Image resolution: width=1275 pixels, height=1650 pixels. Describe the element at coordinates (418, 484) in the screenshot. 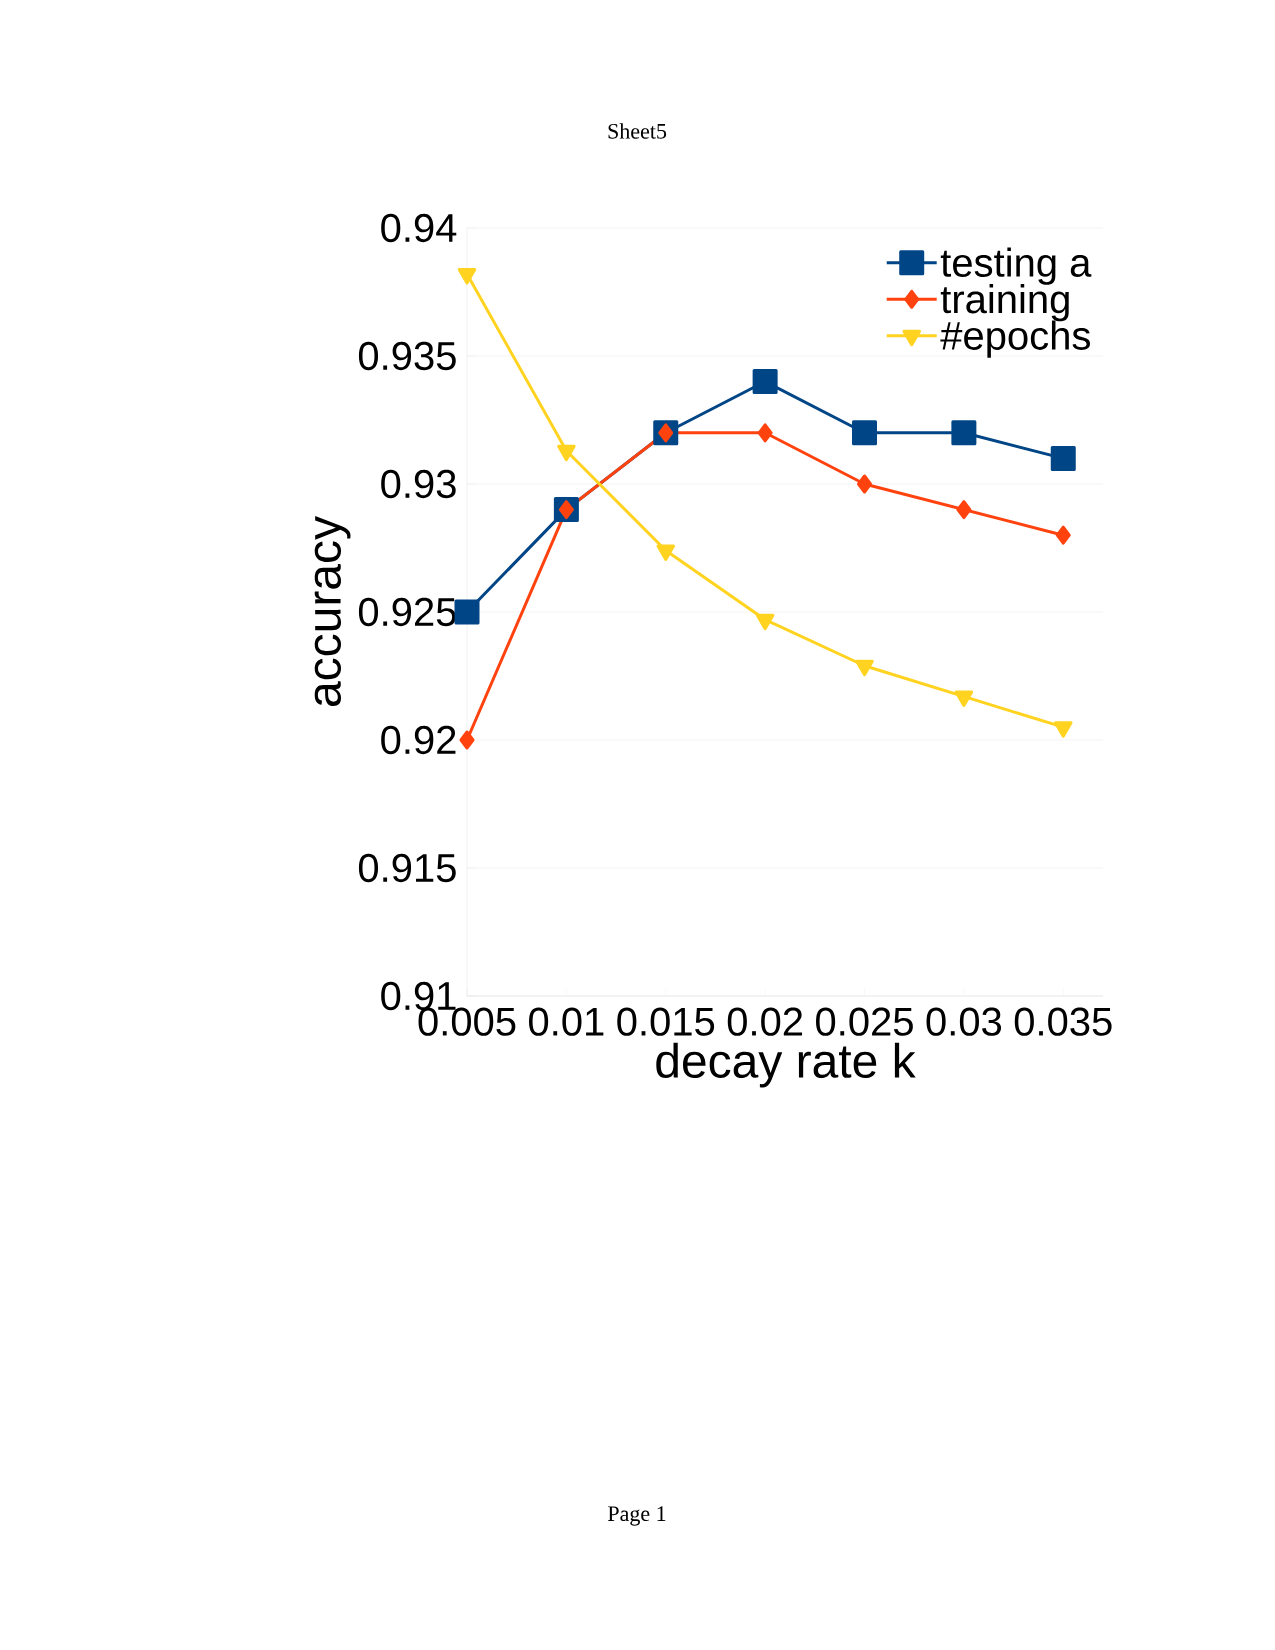

I see `y-tick-label: 0.93` at that location.